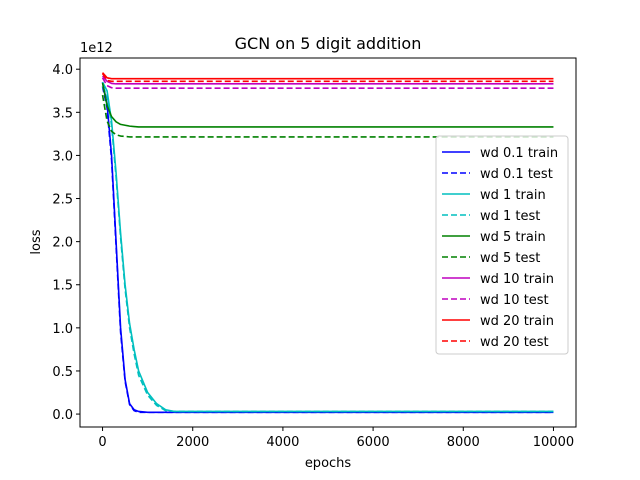 This screenshot has width=640, height=480. Describe the element at coordinates (328, 463) in the screenshot. I see `x-axis-label: epochs` at that location.